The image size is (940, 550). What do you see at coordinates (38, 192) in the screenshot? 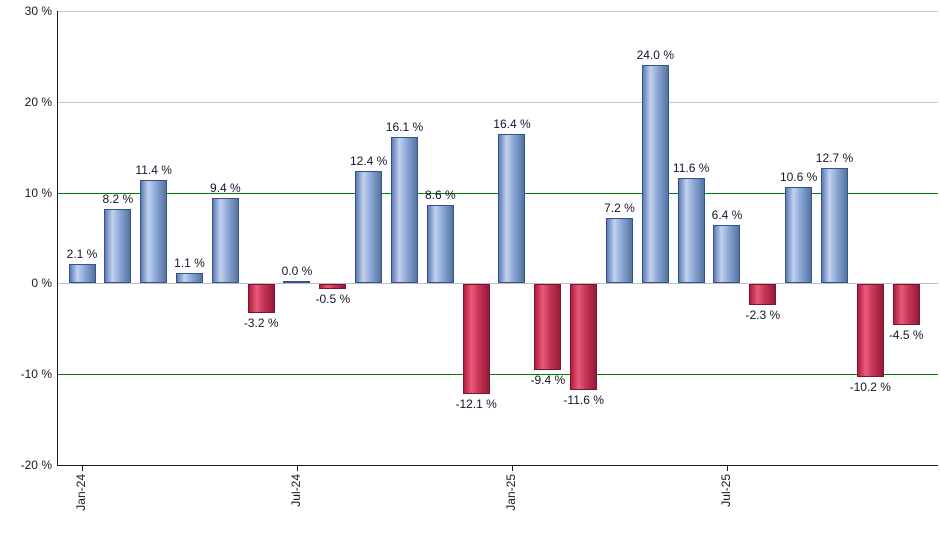
I see `y-axis-label: 10 %` at bounding box center [38, 192].